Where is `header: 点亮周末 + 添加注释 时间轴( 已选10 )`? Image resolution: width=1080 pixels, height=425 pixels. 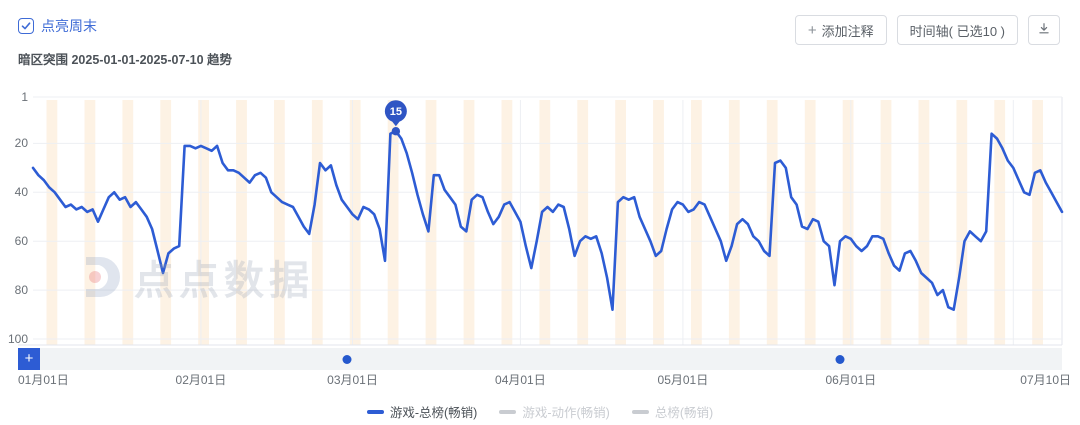 header: 点亮周末 + 添加注释 时间轴( 已选10 ) is located at coordinates (540, 23).